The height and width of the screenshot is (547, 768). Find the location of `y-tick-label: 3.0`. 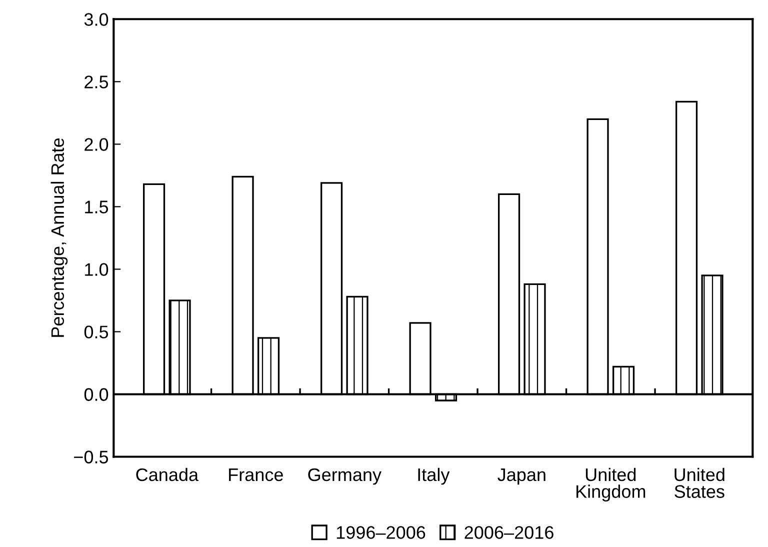

y-tick-label: 3.0 is located at coordinates (96, 19).